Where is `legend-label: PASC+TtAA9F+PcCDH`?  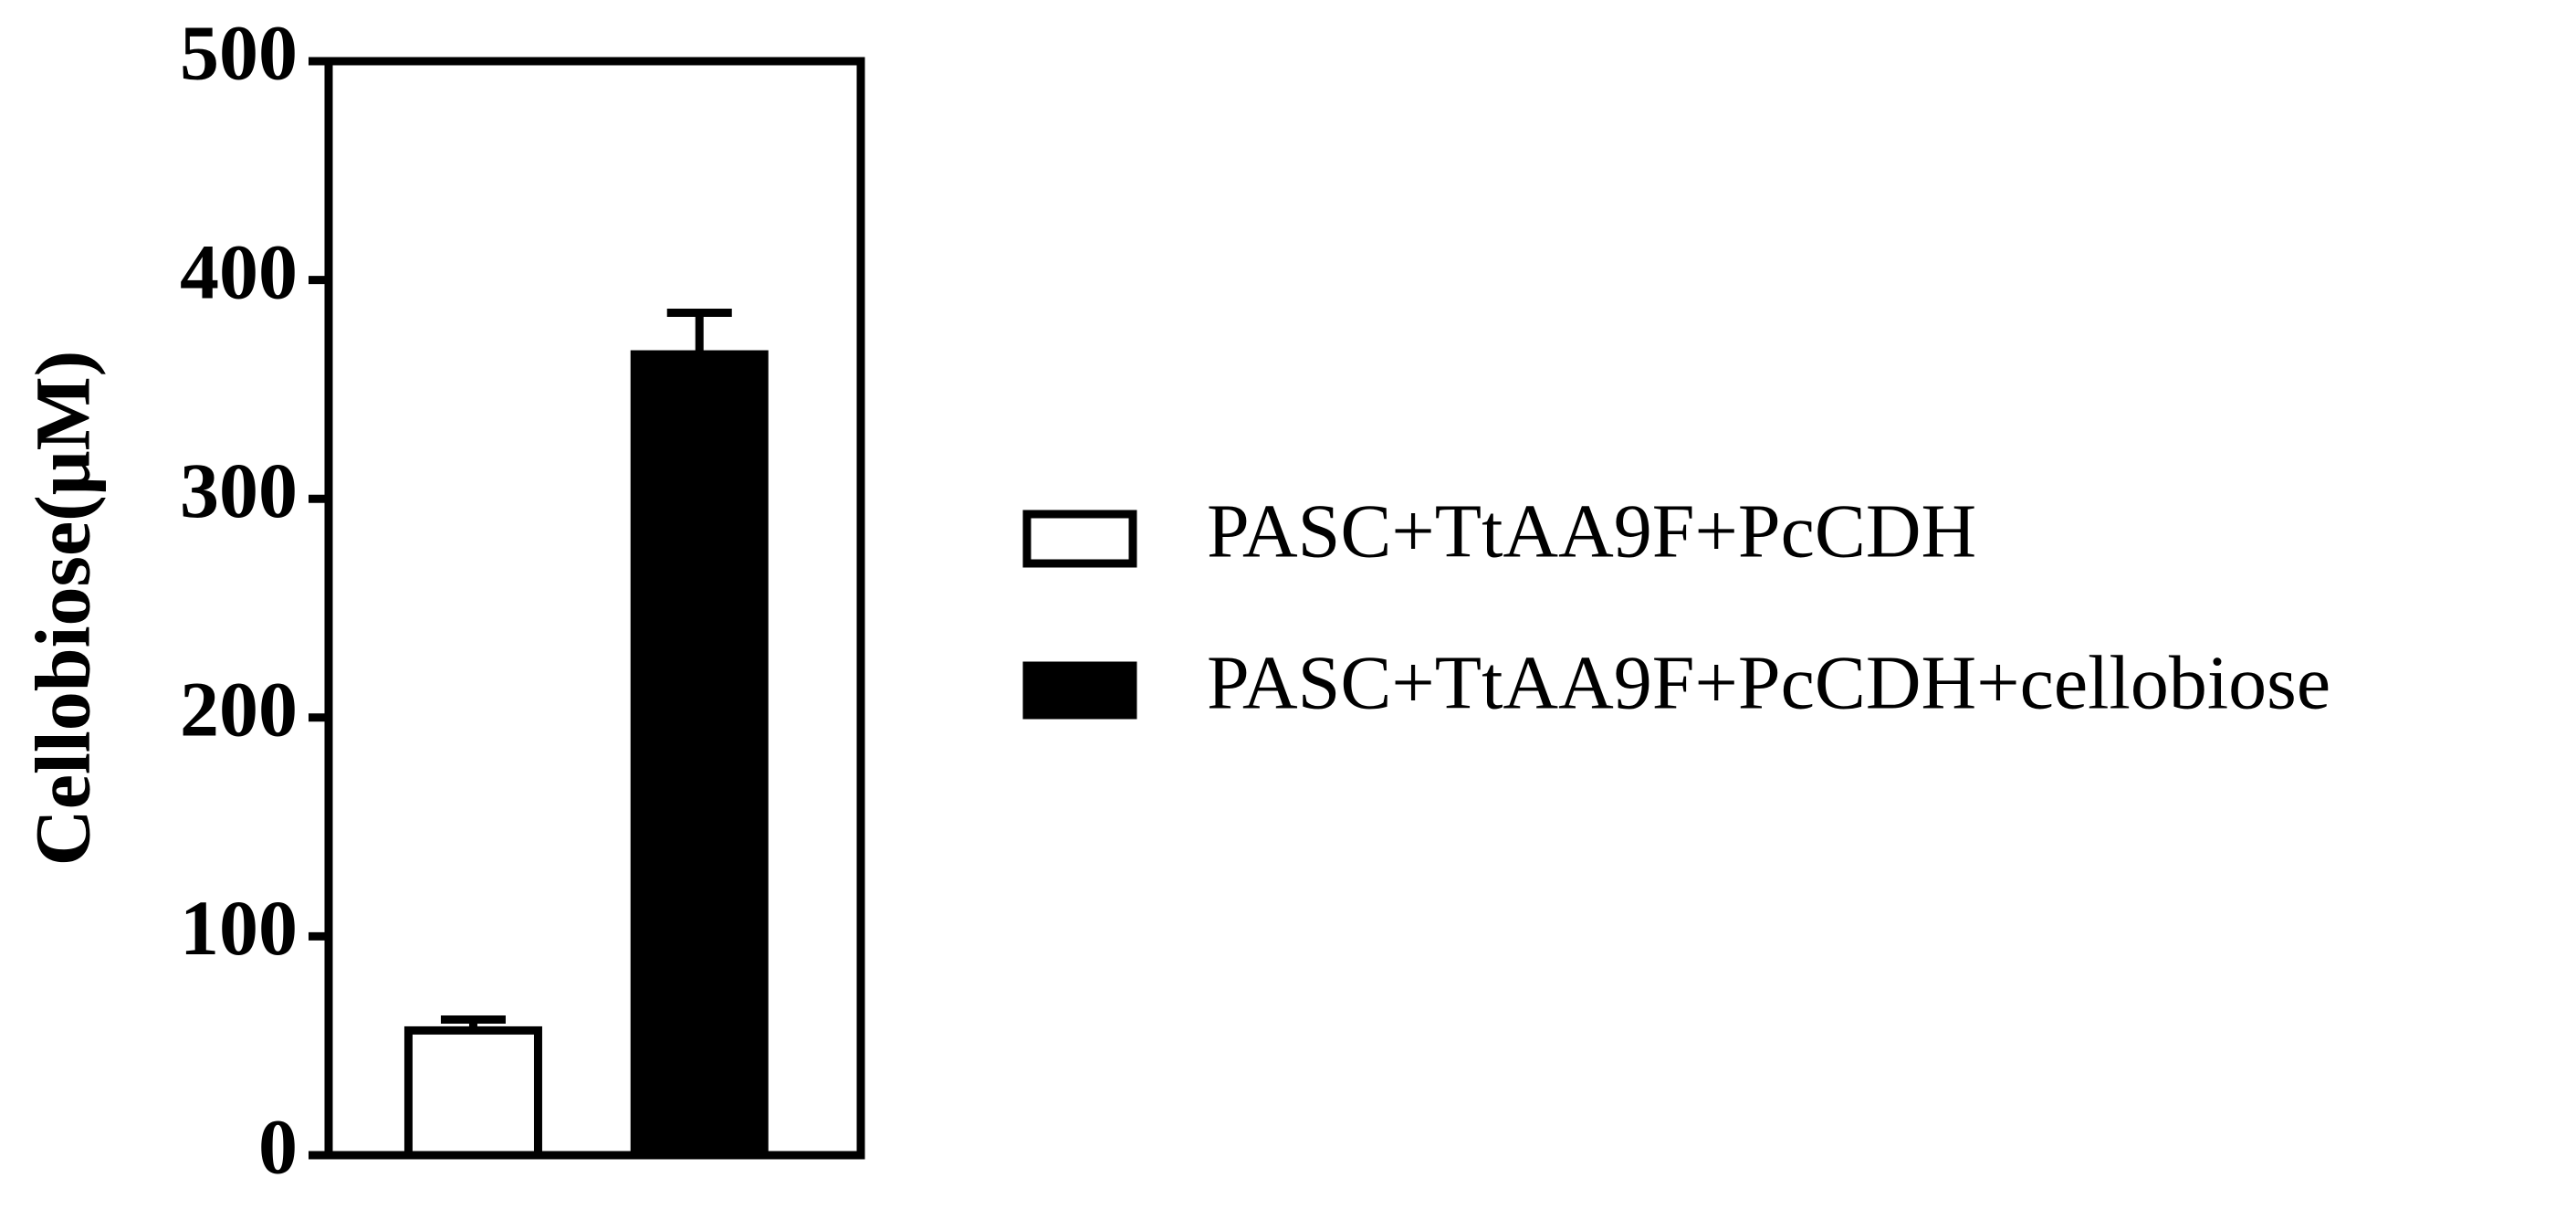
legend-label: PASC+TtAA9F+PcCDH is located at coordinates (1592, 531).